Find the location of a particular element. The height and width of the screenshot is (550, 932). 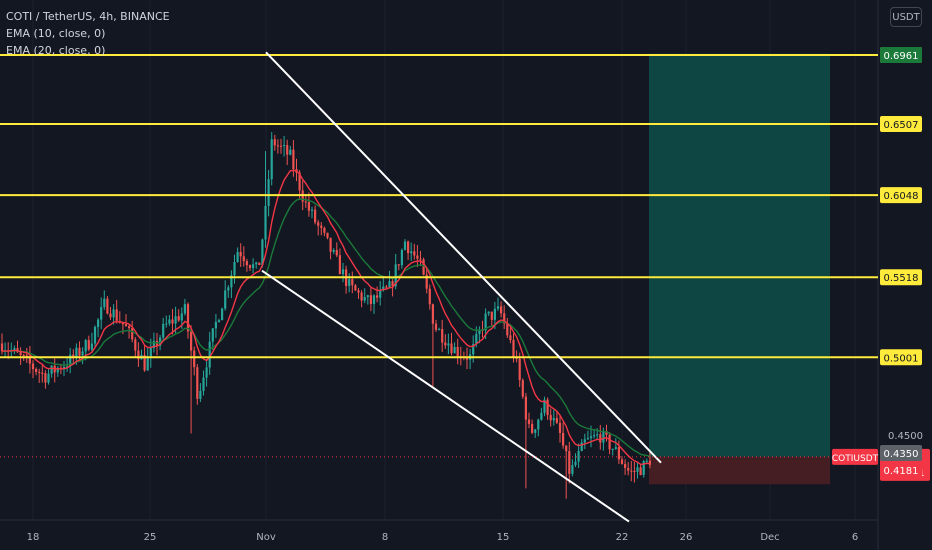

x-tick-label: Nov is located at coordinates (266, 537).